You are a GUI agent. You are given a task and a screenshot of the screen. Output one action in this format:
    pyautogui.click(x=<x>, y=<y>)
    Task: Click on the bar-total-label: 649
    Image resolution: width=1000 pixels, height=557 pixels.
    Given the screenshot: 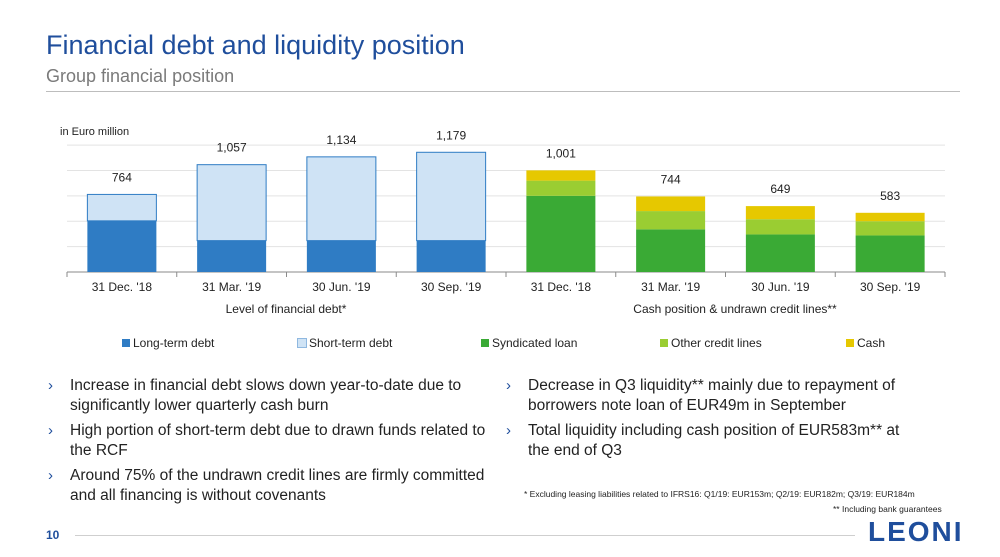 What is the action you would take?
    pyautogui.click(x=780, y=189)
    